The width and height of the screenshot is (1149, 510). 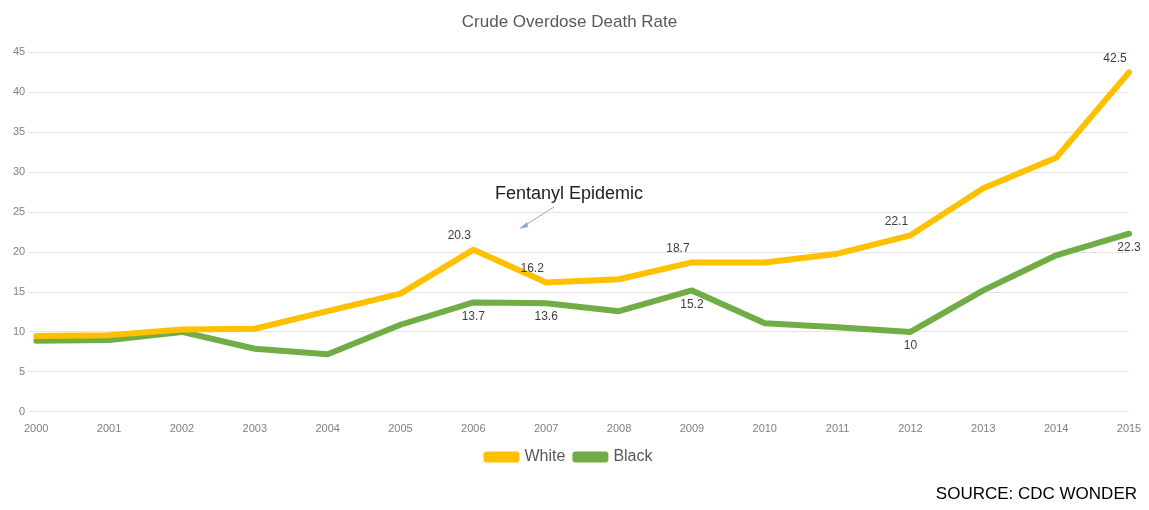 What do you see at coordinates (22, 410) in the screenshot?
I see `y-tick-label: 0` at bounding box center [22, 410].